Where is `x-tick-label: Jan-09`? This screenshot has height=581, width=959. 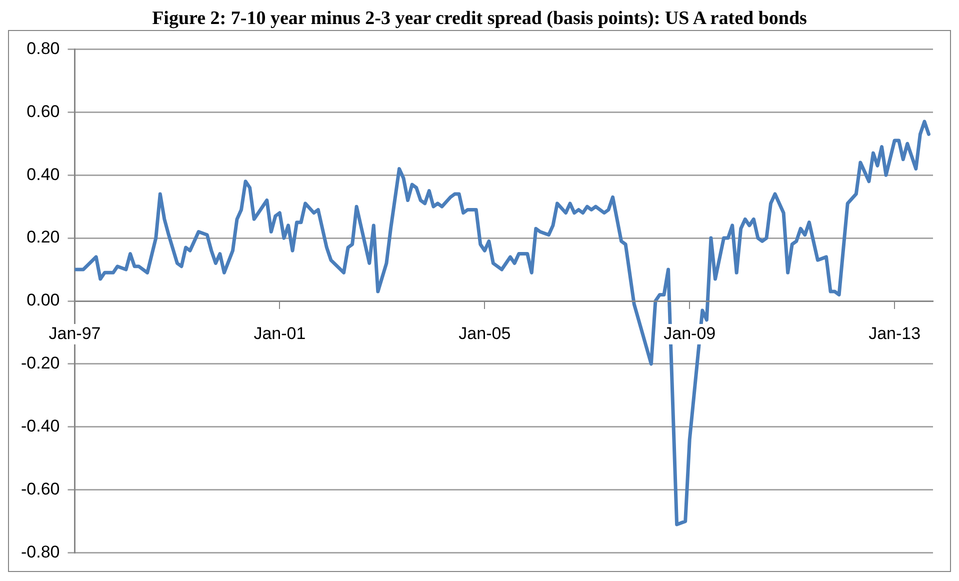 x-tick-label: Jan-09 is located at coordinates (690, 333).